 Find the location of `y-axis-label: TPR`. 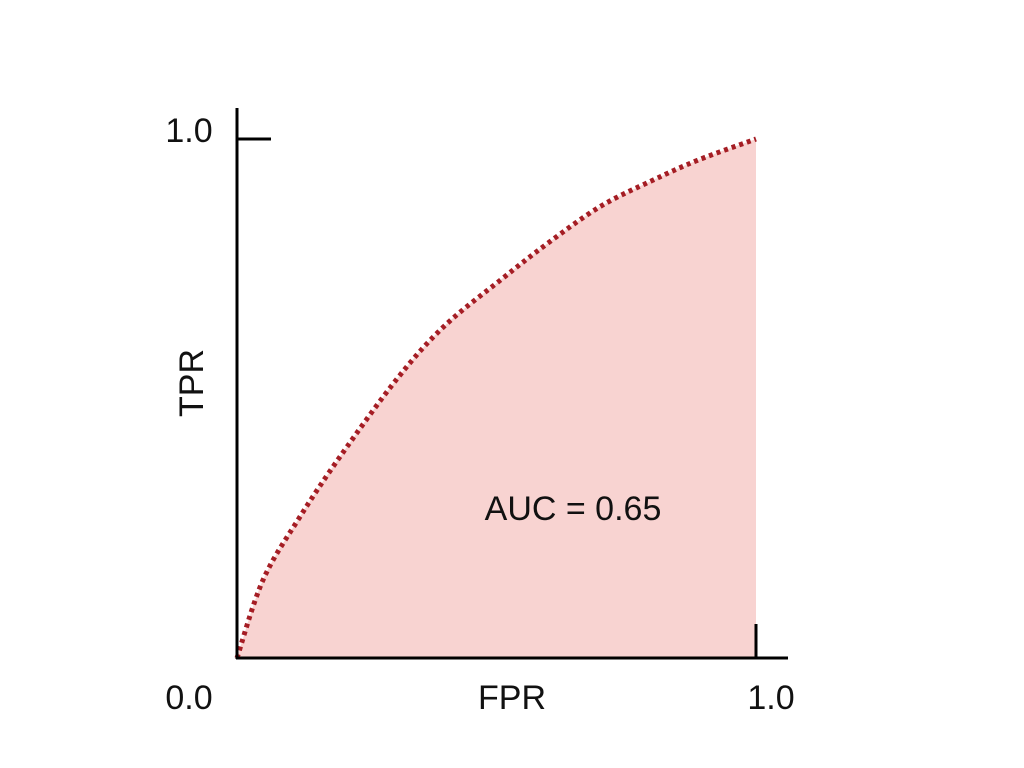

y-axis-label: TPR is located at coordinates (192, 383).